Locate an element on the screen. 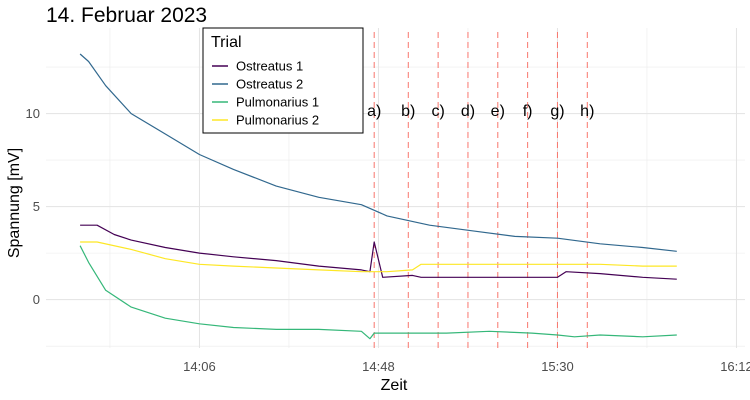  legend-title: Trial is located at coordinates (226, 42).